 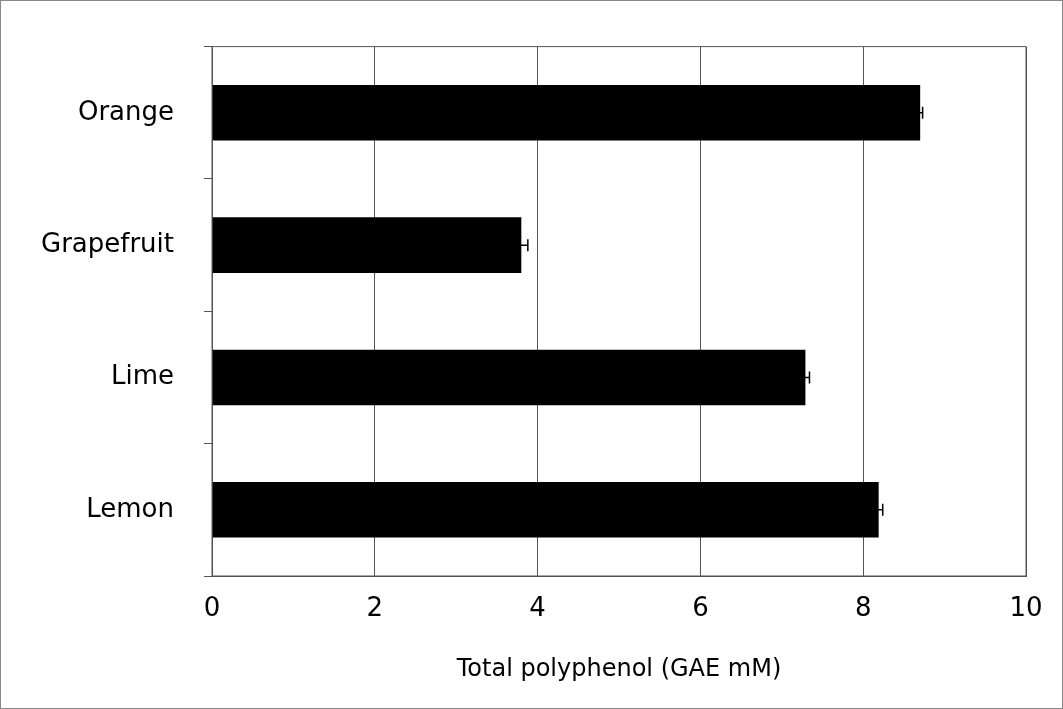 What do you see at coordinates (537, 607) in the screenshot?
I see `x-tick-label: 4` at bounding box center [537, 607].